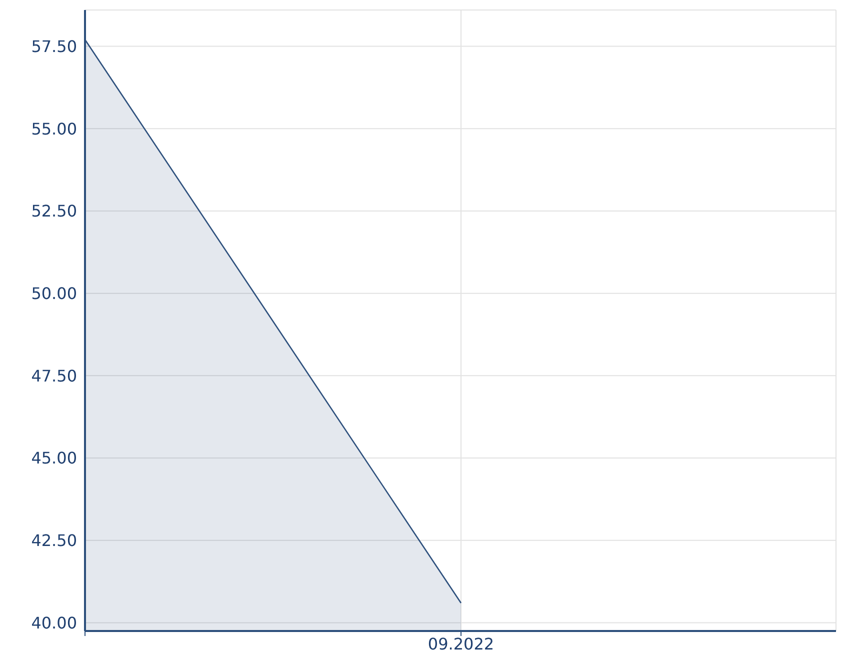 The height and width of the screenshot is (664, 852). What do you see at coordinates (54, 458) in the screenshot?
I see `y-tick-label: 45.00` at bounding box center [54, 458].